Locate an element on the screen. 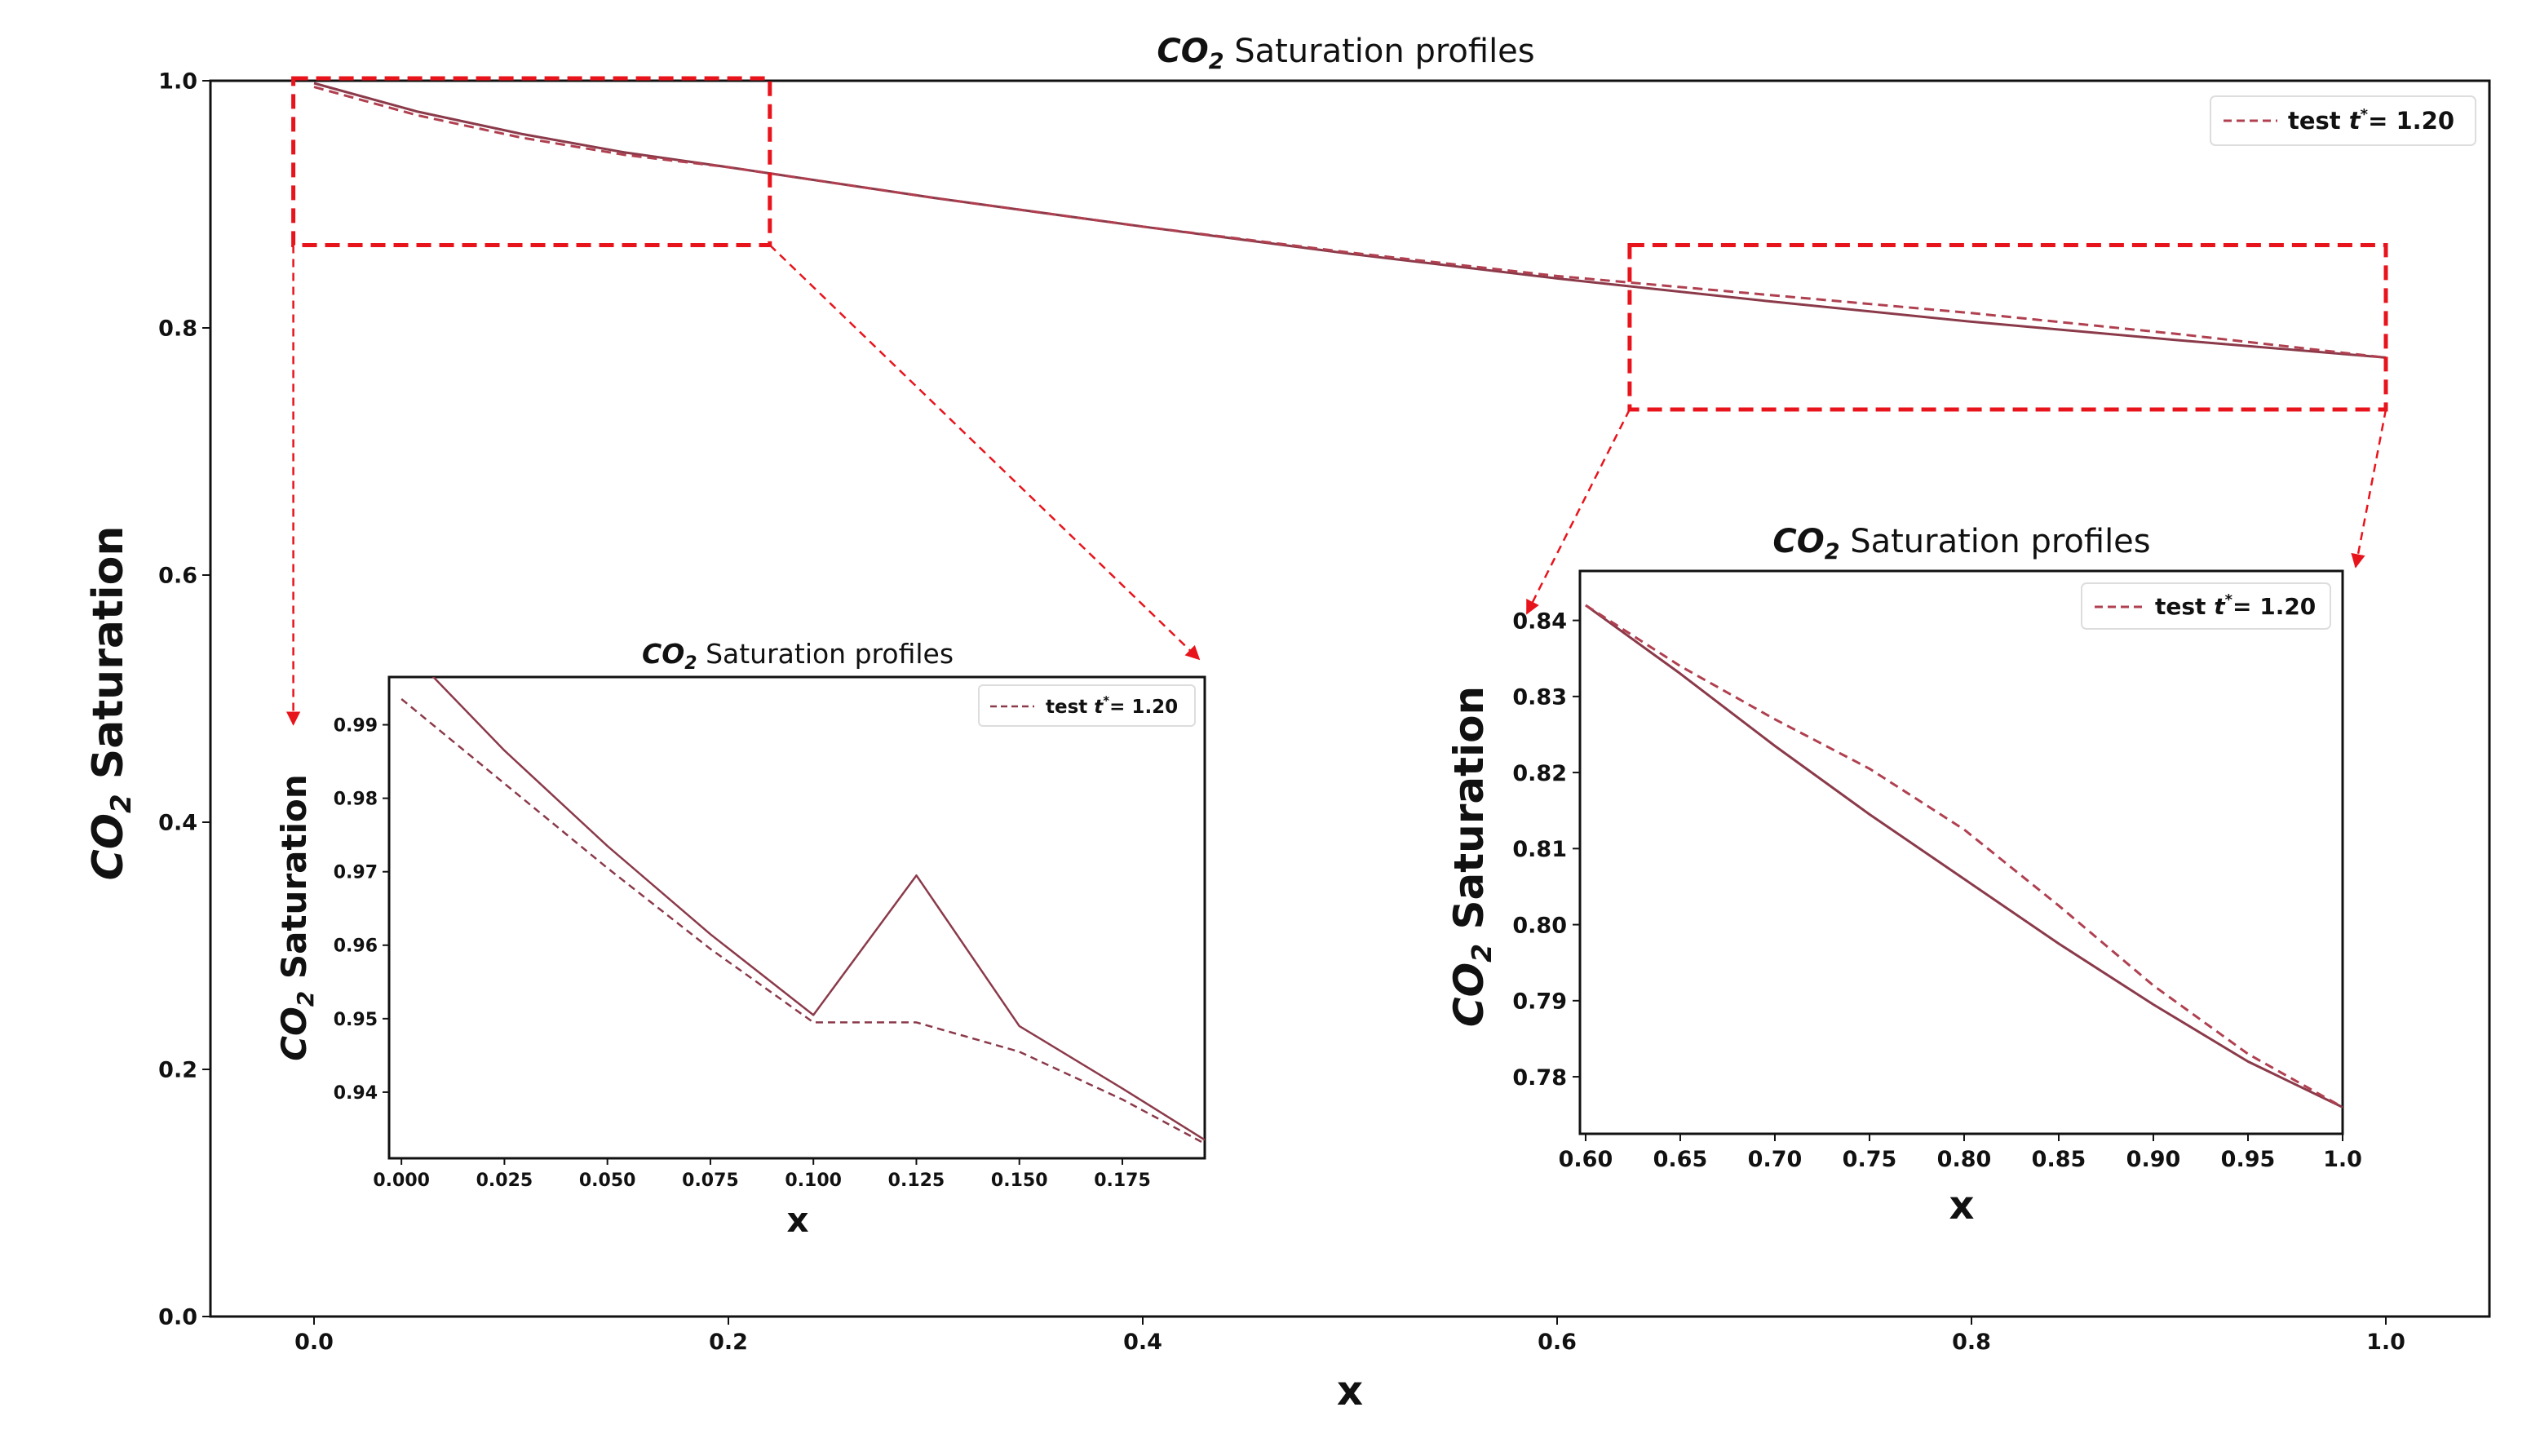  inset-right-y-tick-label: 0.79 is located at coordinates (1539, 1002).